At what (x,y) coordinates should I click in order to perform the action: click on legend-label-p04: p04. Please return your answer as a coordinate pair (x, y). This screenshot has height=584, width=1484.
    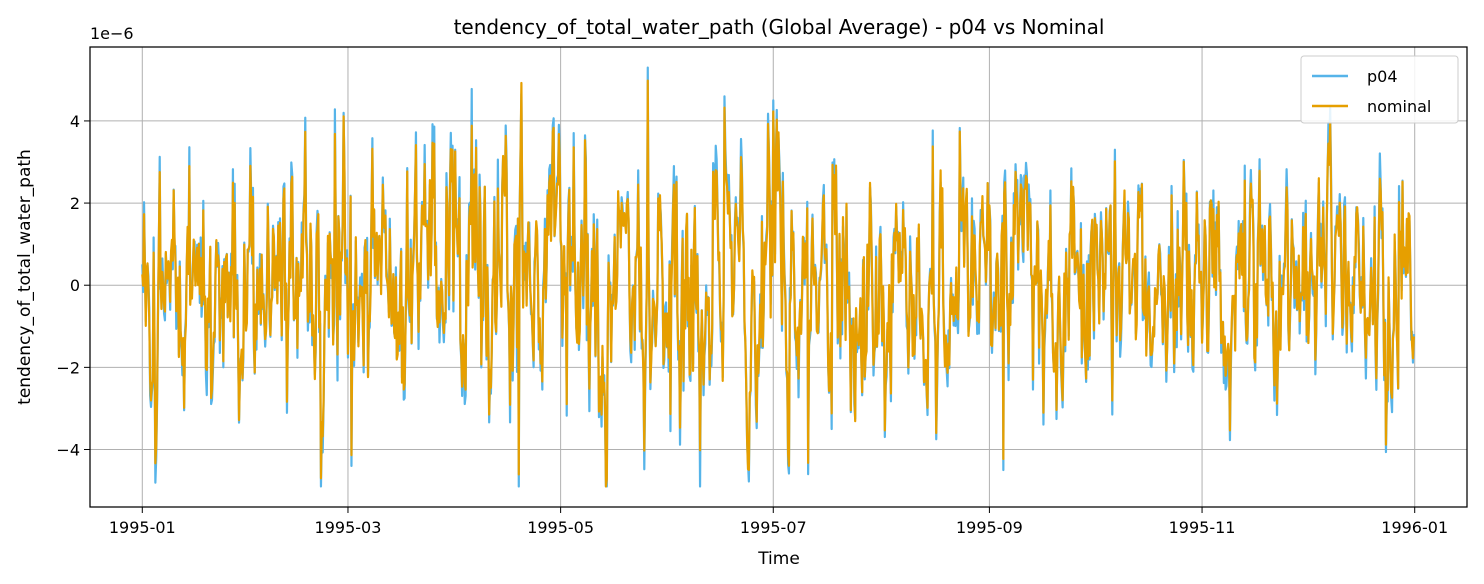
    Looking at the image, I should click on (1382, 76).